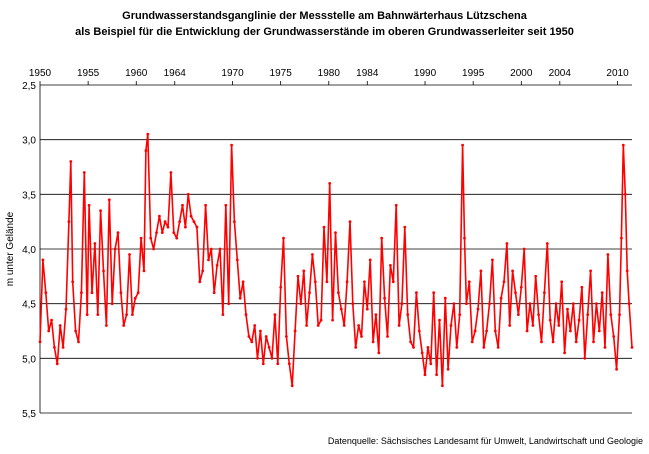  What do you see at coordinates (175, 73) in the screenshot?
I see `x-tick-label: 1964` at bounding box center [175, 73].